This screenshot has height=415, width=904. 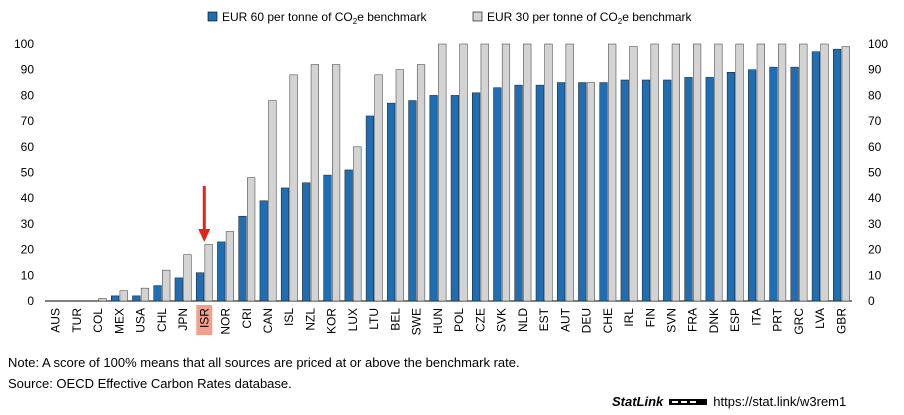 What do you see at coordinates (527, 172) in the screenshot?
I see `bar-eur30-nld` at bounding box center [527, 172].